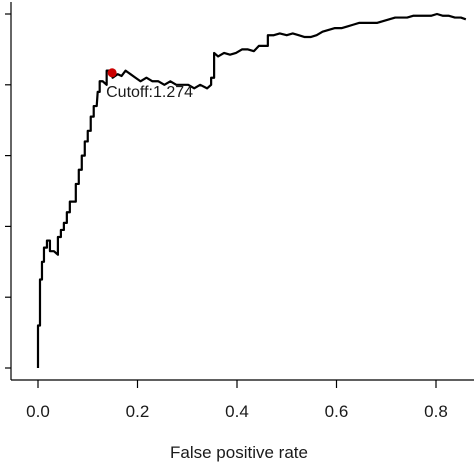  What do you see at coordinates (149, 92) in the screenshot?
I see `cutoff-label: Cutoff:1.274` at bounding box center [149, 92].